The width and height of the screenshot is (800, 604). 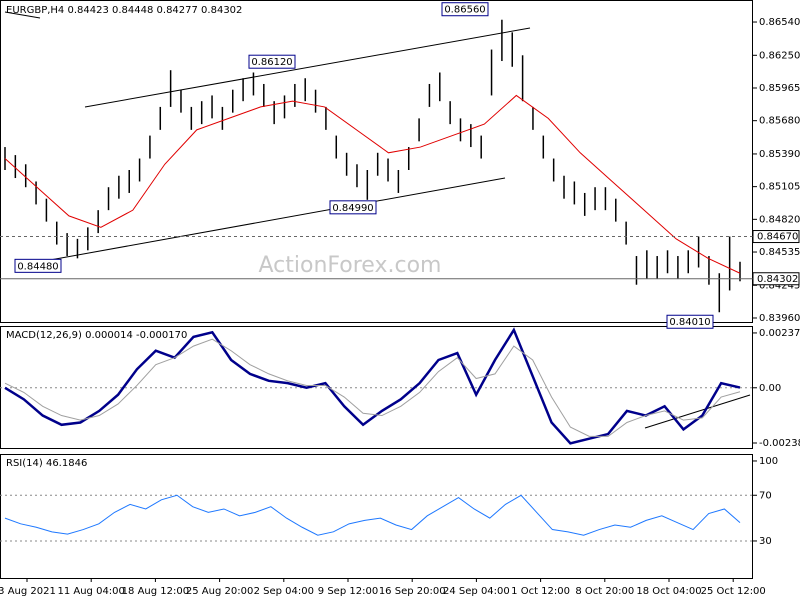 What do you see at coordinates (284, 591) in the screenshot?
I see `x-tick-label: 2 Sep 04:00` at bounding box center [284, 591].